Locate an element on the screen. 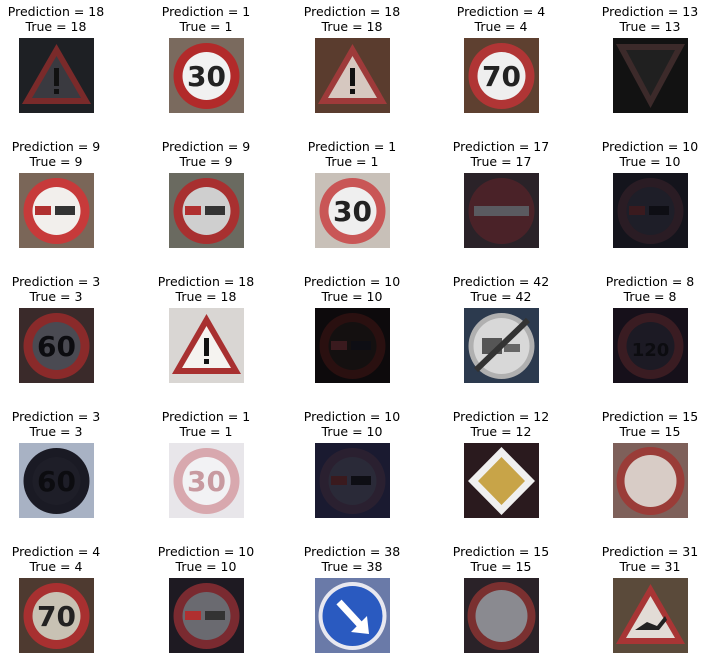 The image size is (702, 660). grid-cell: Prediction = 31 True = 31 is located at coordinates (641, 600).